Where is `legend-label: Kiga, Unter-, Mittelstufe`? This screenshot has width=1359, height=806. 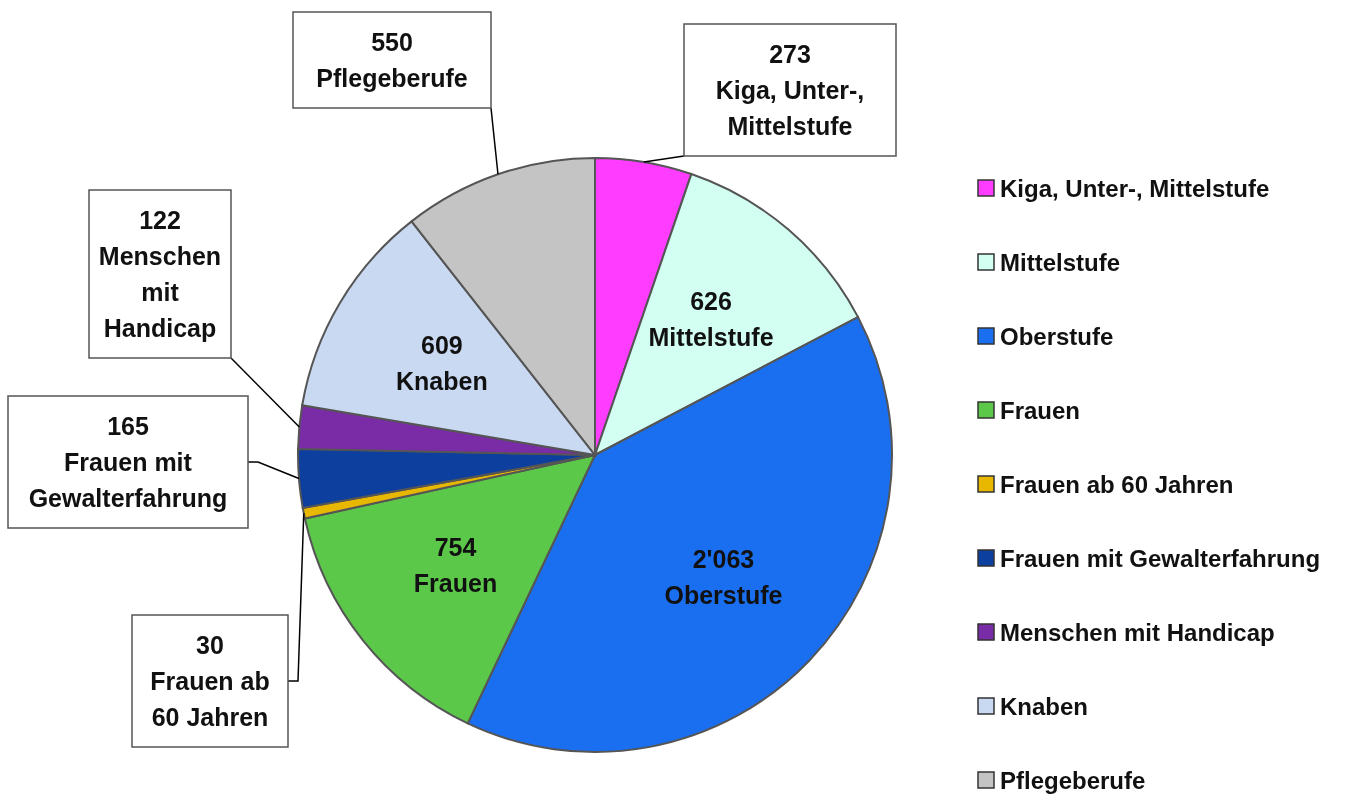
legend-label: Kiga, Unter-, Mittelstufe is located at coordinates (1135, 188).